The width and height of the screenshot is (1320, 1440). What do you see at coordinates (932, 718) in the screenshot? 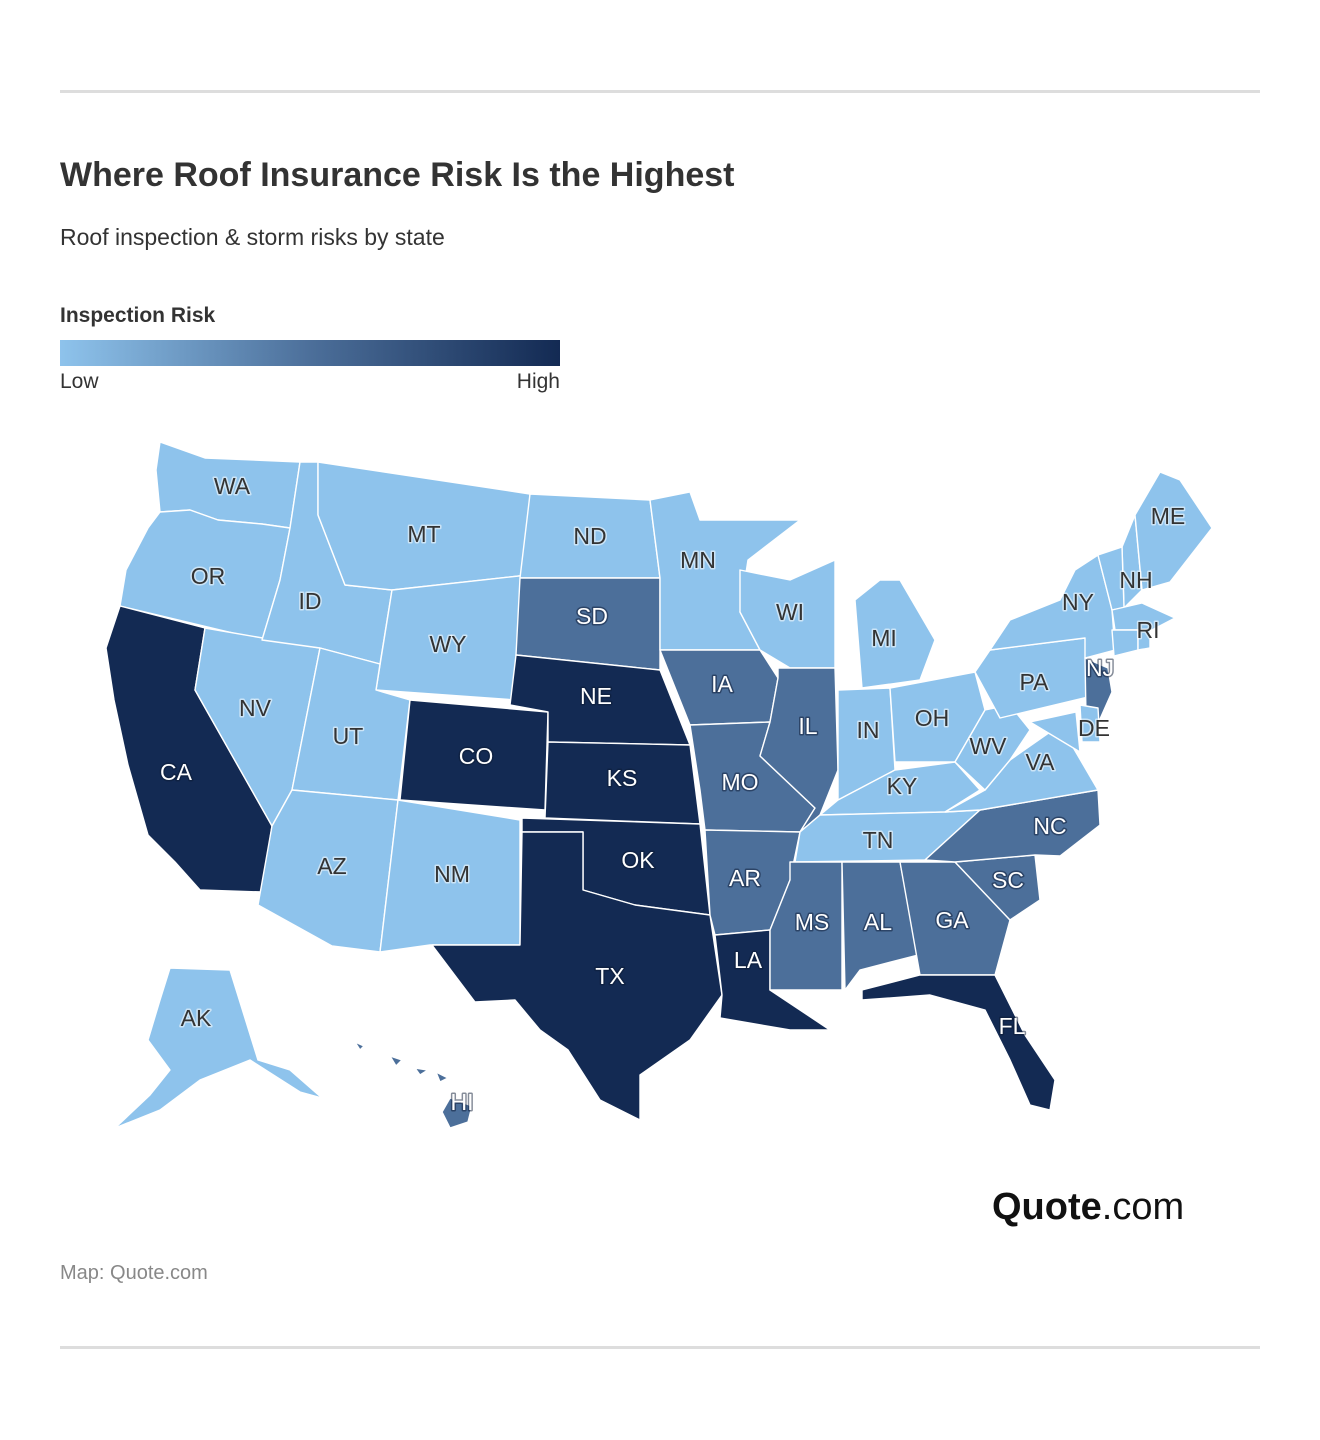
I see `state-label-oh: OH` at bounding box center [932, 718].